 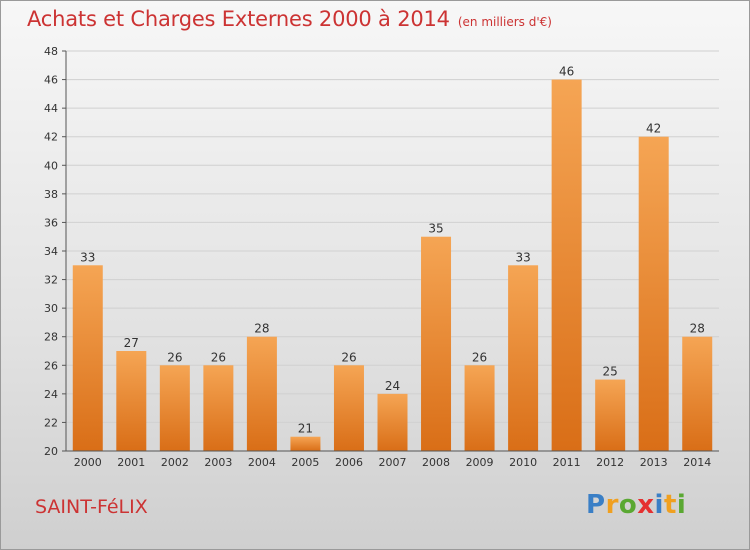 I want to click on logo-letter: P, so click(x=596, y=505).